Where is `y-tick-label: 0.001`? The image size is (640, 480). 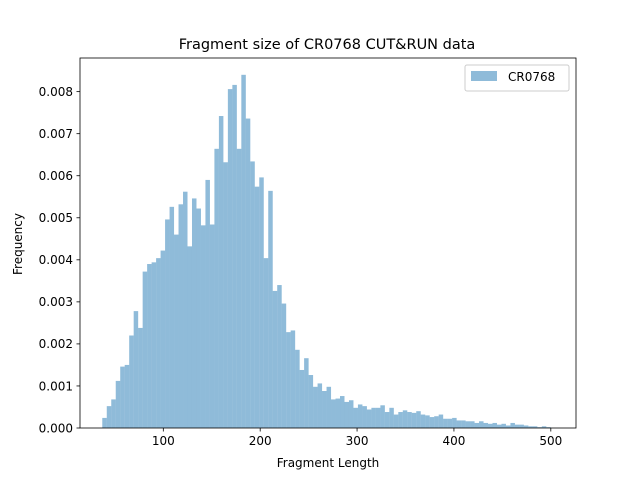 y-tick-label: 0.001 is located at coordinates (56, 386).